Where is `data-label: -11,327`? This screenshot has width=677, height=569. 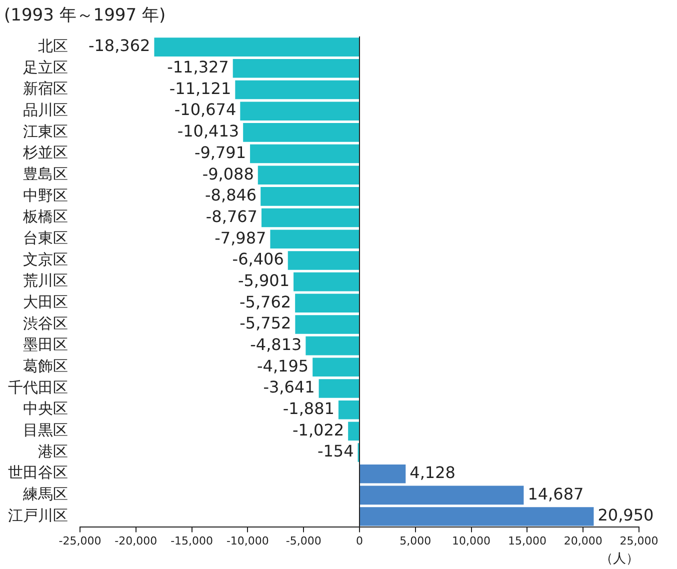 data-label: -11,327 is located at coordinates (198, 67).